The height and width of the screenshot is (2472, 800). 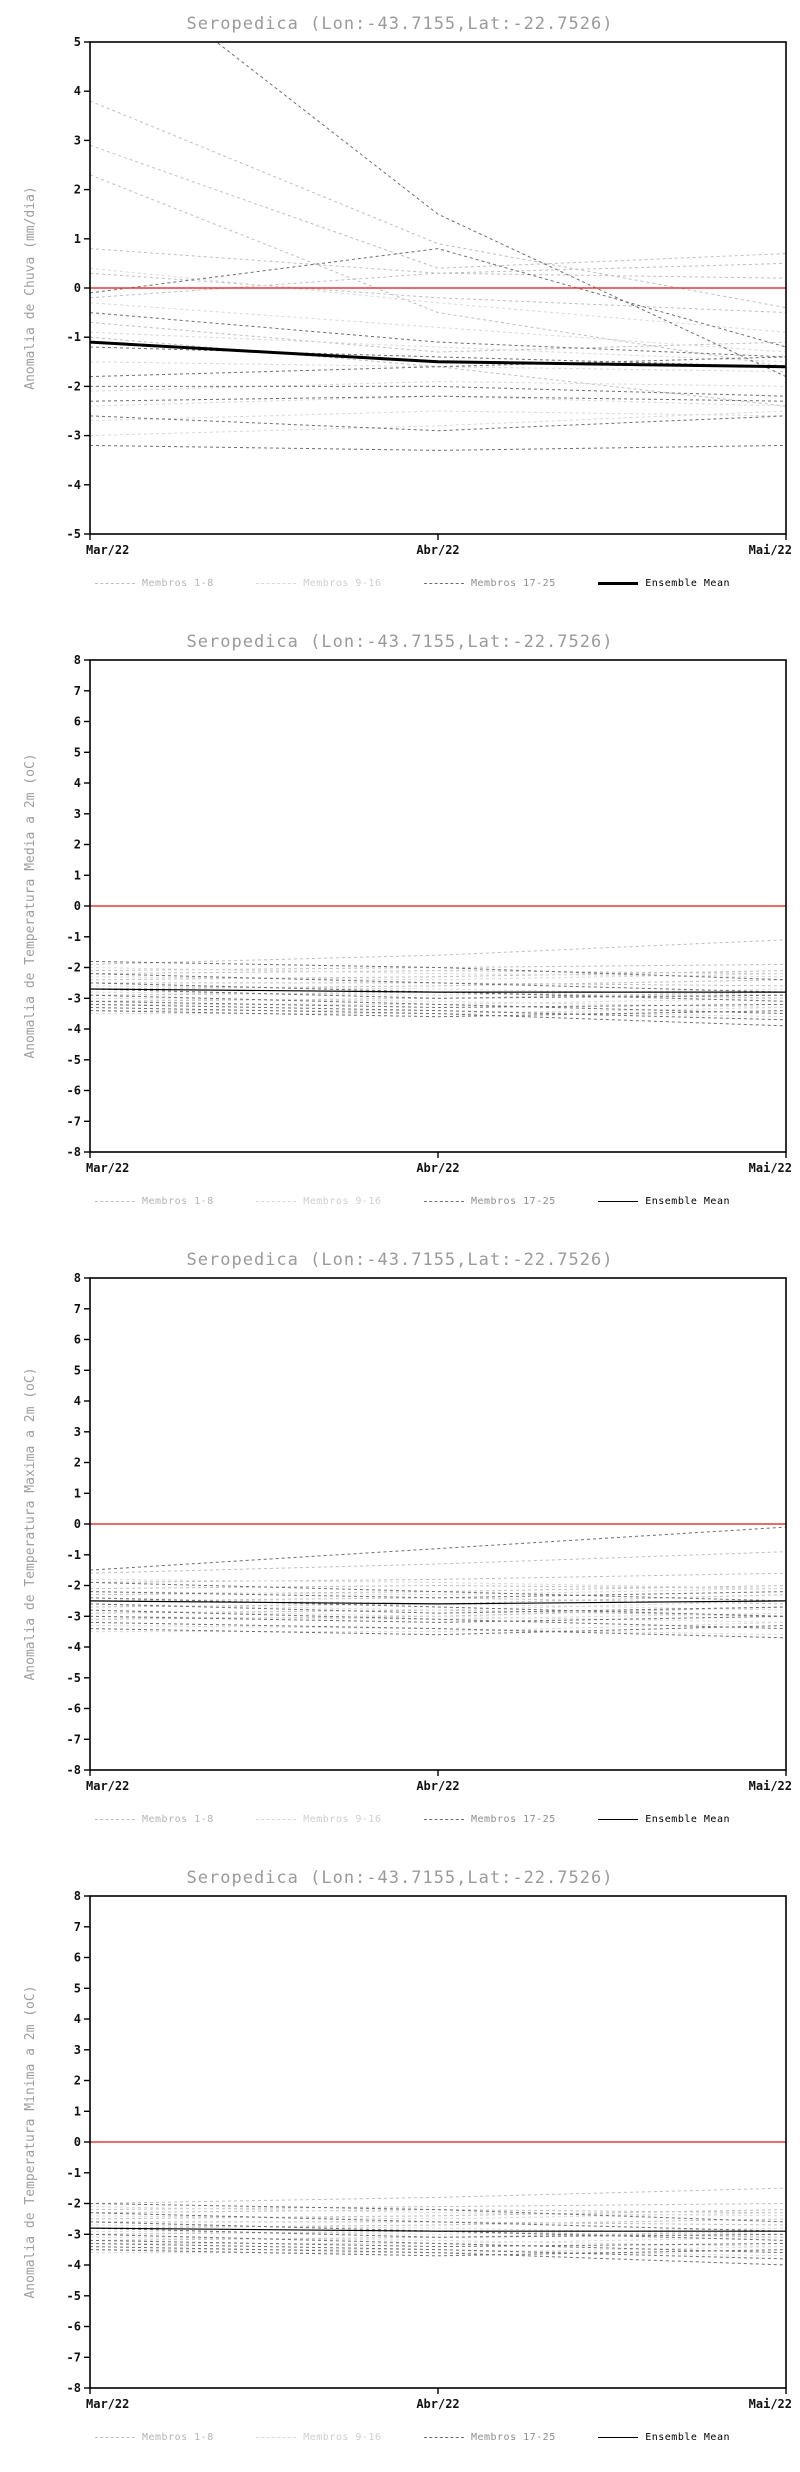 I want to click on x-tick-label: Mar/22, so click(x=107, y=550).